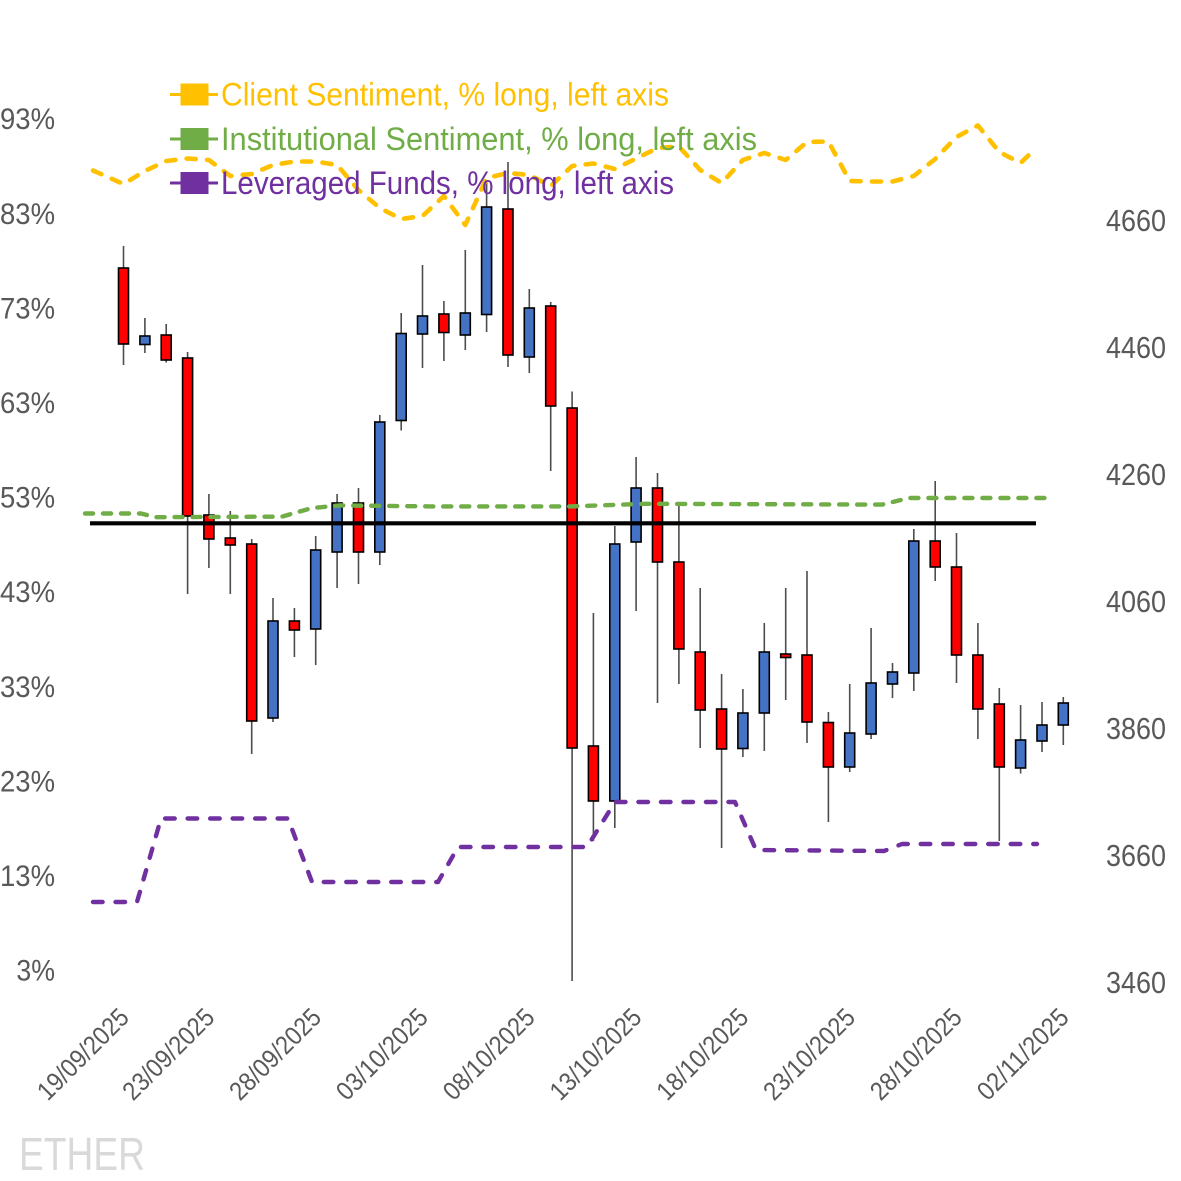 This screenshot has width=1181, height=1181. I want to click on svg-text: 73%, so click(27, 308).